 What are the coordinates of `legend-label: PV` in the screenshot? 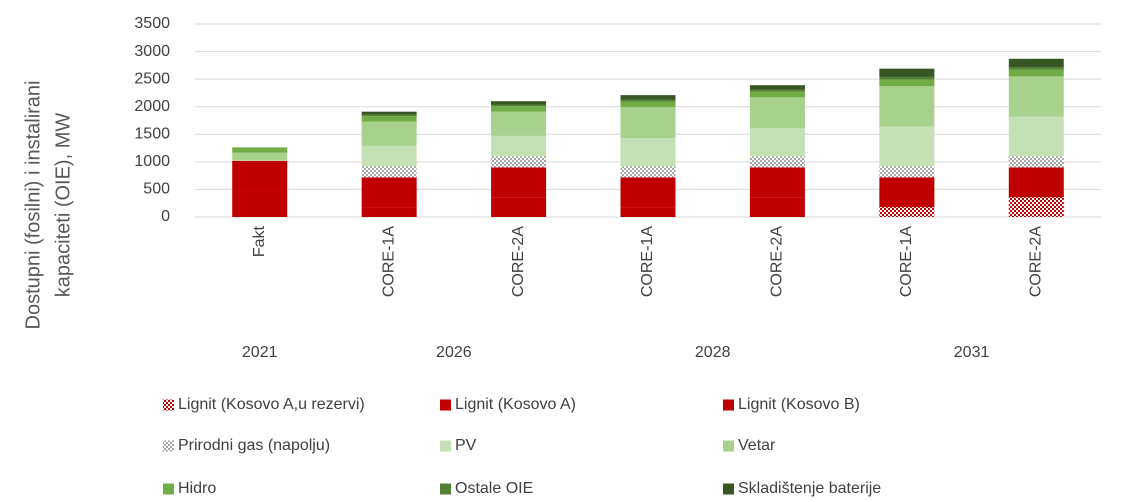 It's located at (466, 445).